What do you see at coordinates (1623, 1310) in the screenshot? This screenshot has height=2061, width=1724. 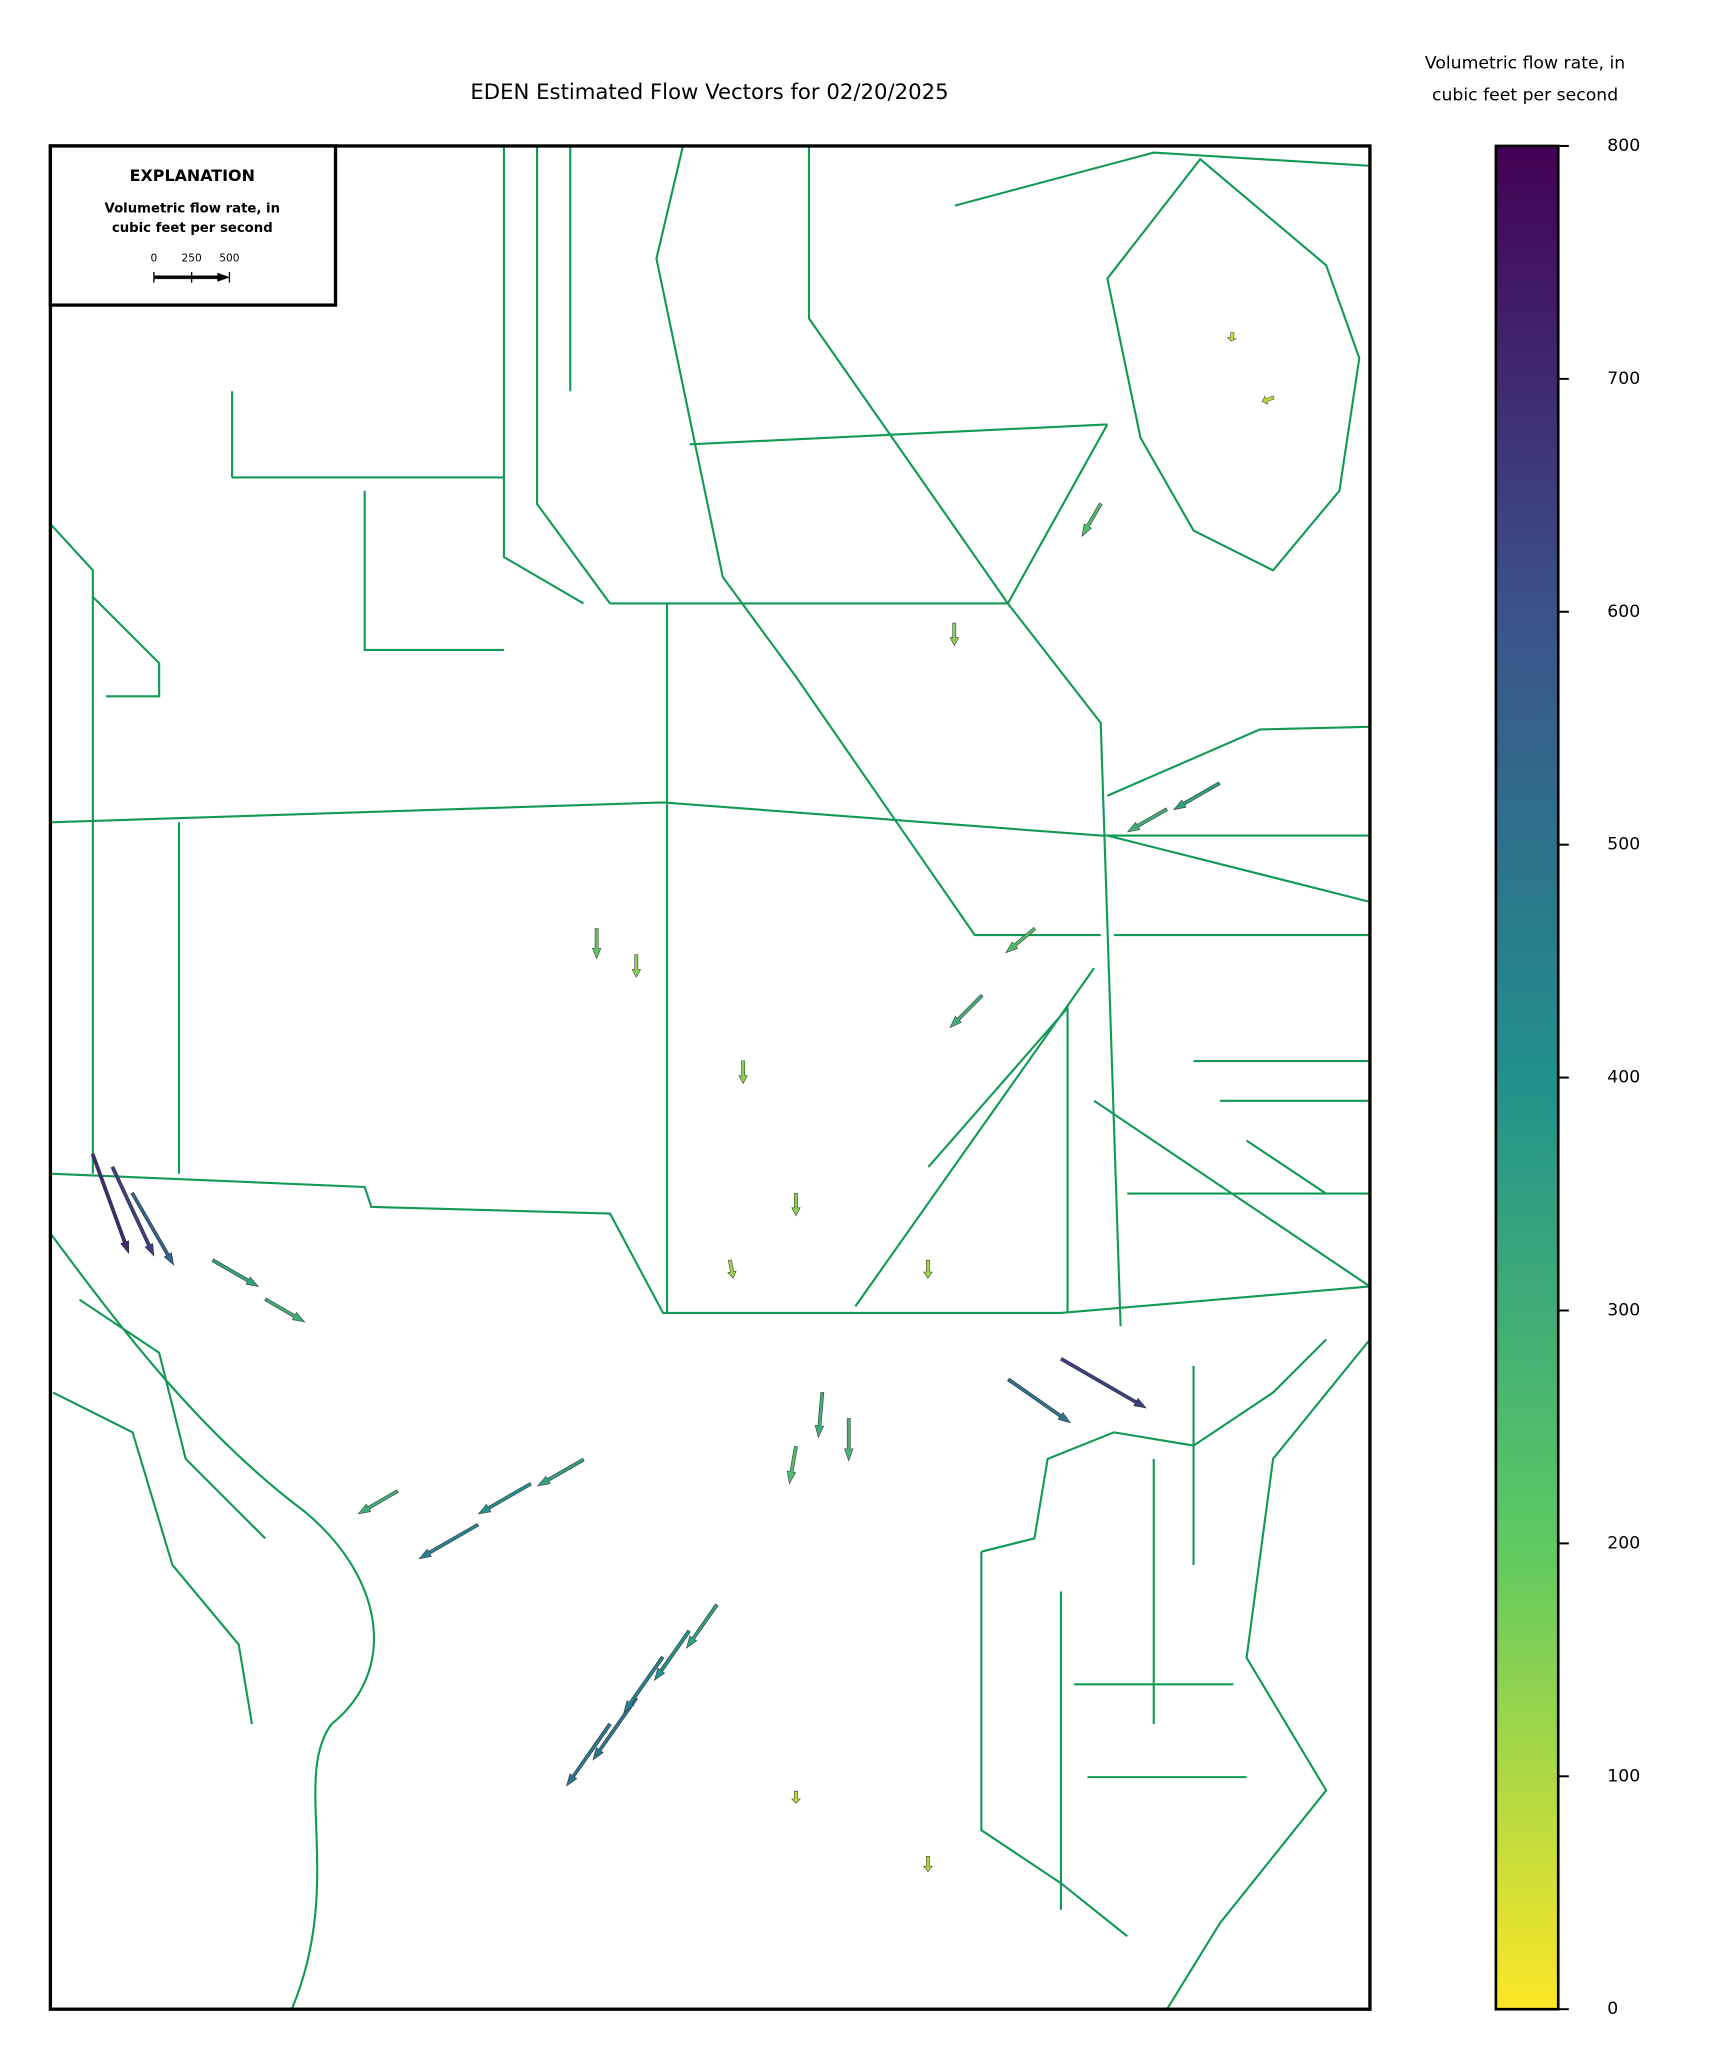 I see `colorbar-tick-label: 300` at bounding box center [1623, 1310].